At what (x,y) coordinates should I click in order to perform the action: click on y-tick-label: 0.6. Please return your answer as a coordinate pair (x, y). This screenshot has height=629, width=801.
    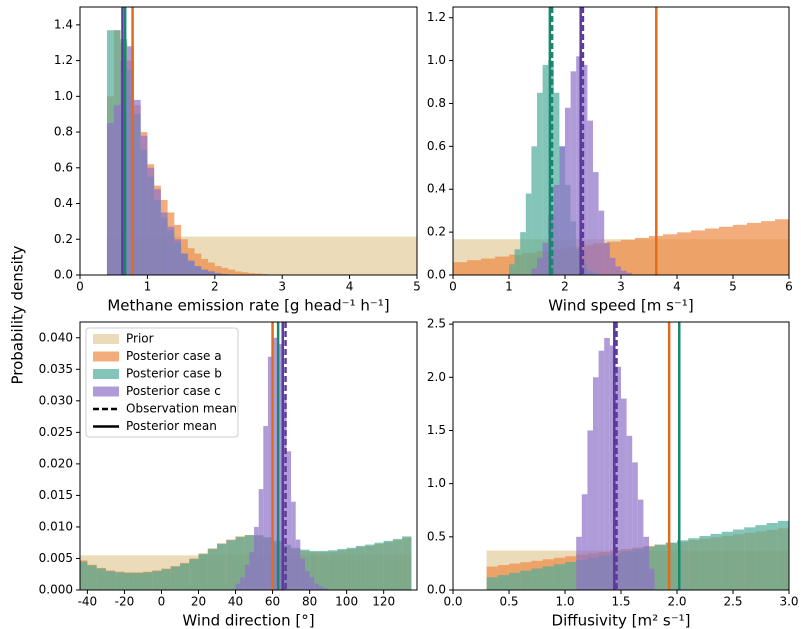
    Looking at the image, I should click on (63, 167).